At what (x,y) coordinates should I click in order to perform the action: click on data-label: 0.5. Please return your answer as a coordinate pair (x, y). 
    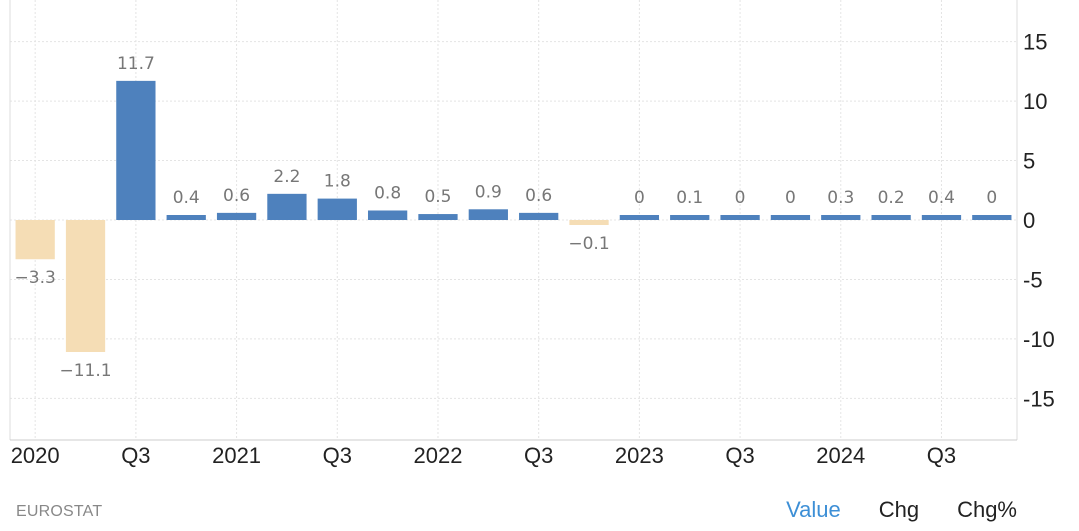
    Looking at the image, I should click on (437, 197).